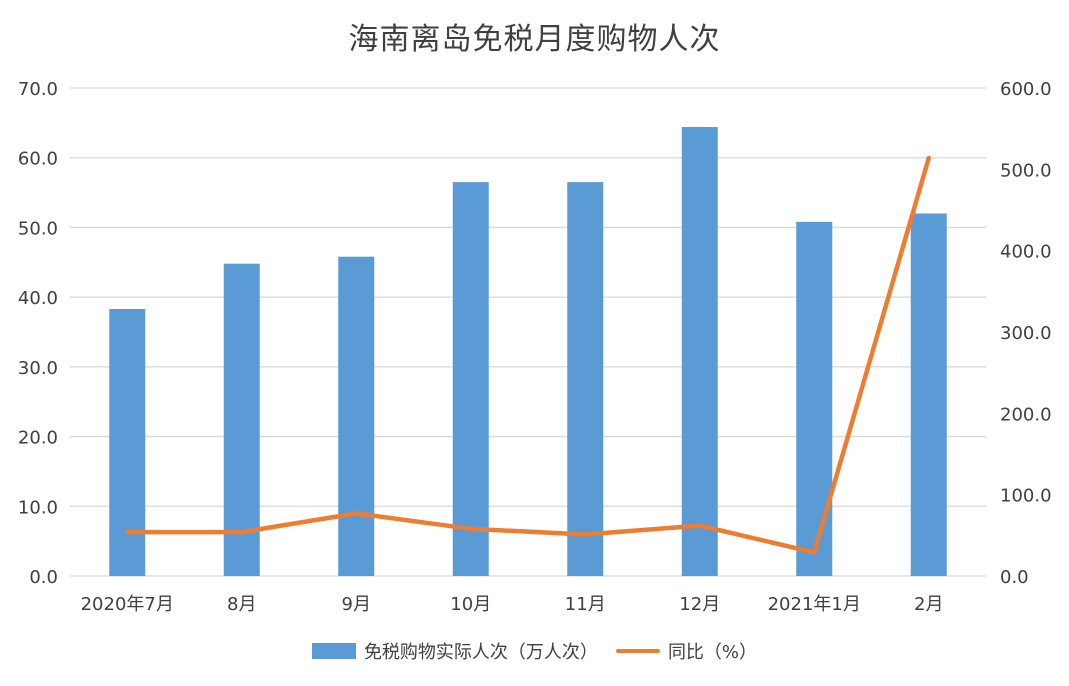 The height and width of the screenshot is (686, 1069). Describe the element at coordinates (356, 604) in the screenshot. I see `x-tick-label: 9月` at that location.